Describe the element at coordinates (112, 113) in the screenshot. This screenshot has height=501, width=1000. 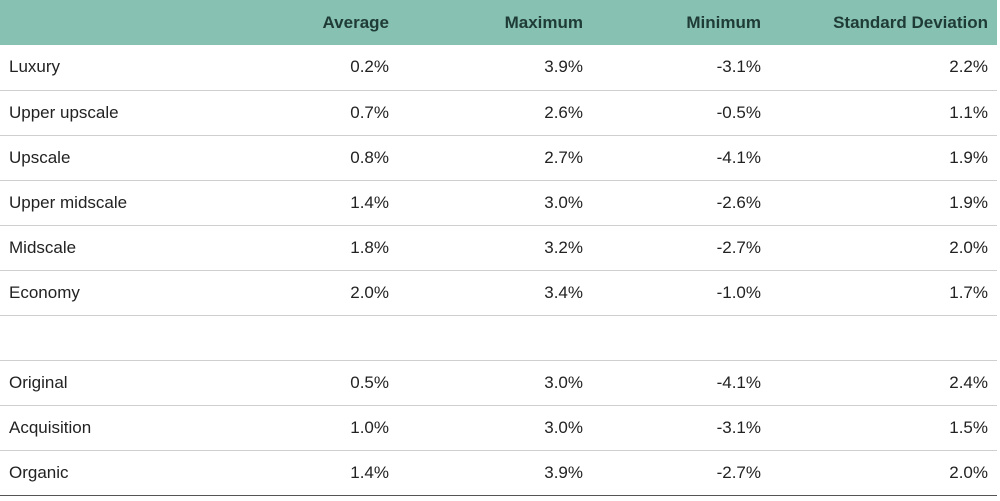
I see `row-label: Upper upscale` at that location.